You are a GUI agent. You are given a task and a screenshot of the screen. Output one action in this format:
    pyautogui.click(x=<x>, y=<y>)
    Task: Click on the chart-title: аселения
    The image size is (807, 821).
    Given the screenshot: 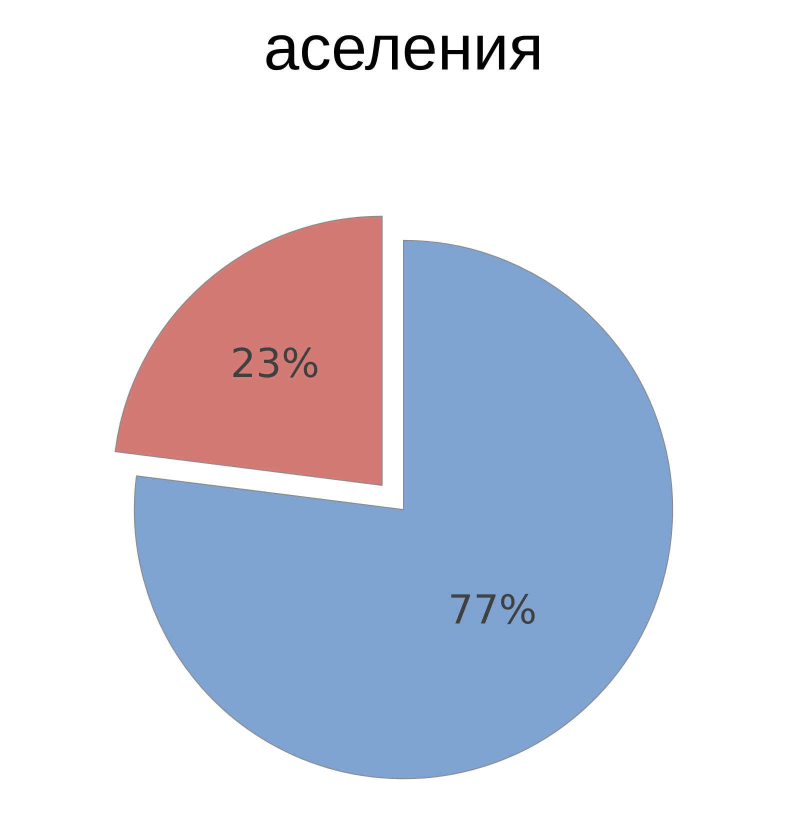 What is the action you would take?
    pyautogui.click(x=404, y=47)
    